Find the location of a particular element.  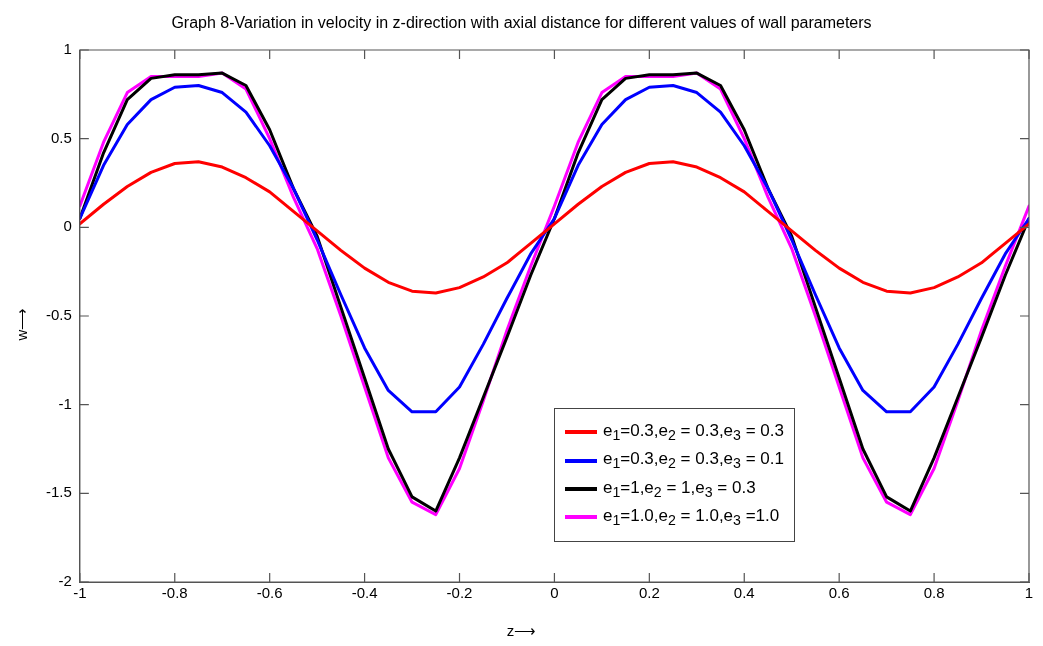

x-tick-label: 1 is located at coordinates (1029, 593).